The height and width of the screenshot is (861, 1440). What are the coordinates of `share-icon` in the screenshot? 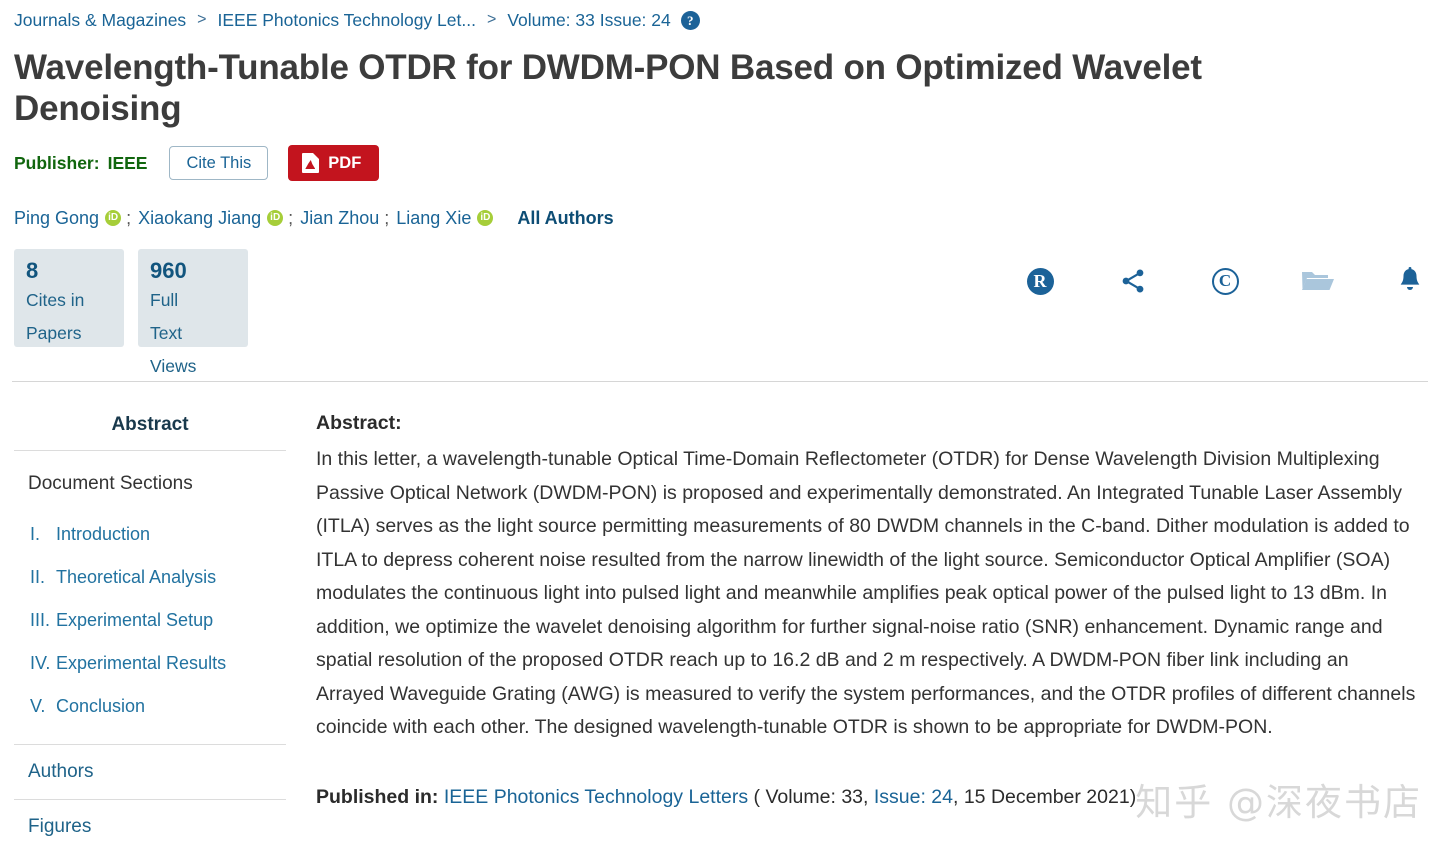 It's located at (1132, 281).